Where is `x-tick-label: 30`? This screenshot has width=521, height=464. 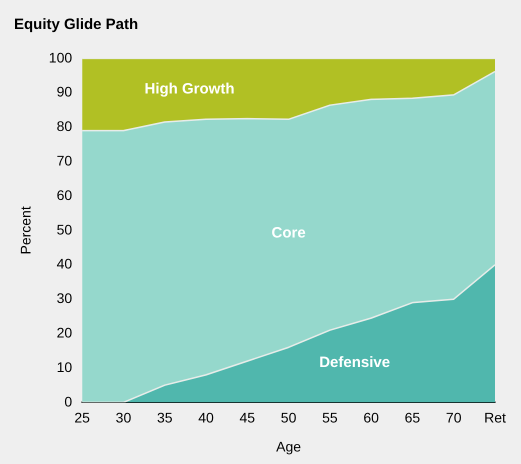 x-tick-label: 30 is located at coordinates (124, 418).